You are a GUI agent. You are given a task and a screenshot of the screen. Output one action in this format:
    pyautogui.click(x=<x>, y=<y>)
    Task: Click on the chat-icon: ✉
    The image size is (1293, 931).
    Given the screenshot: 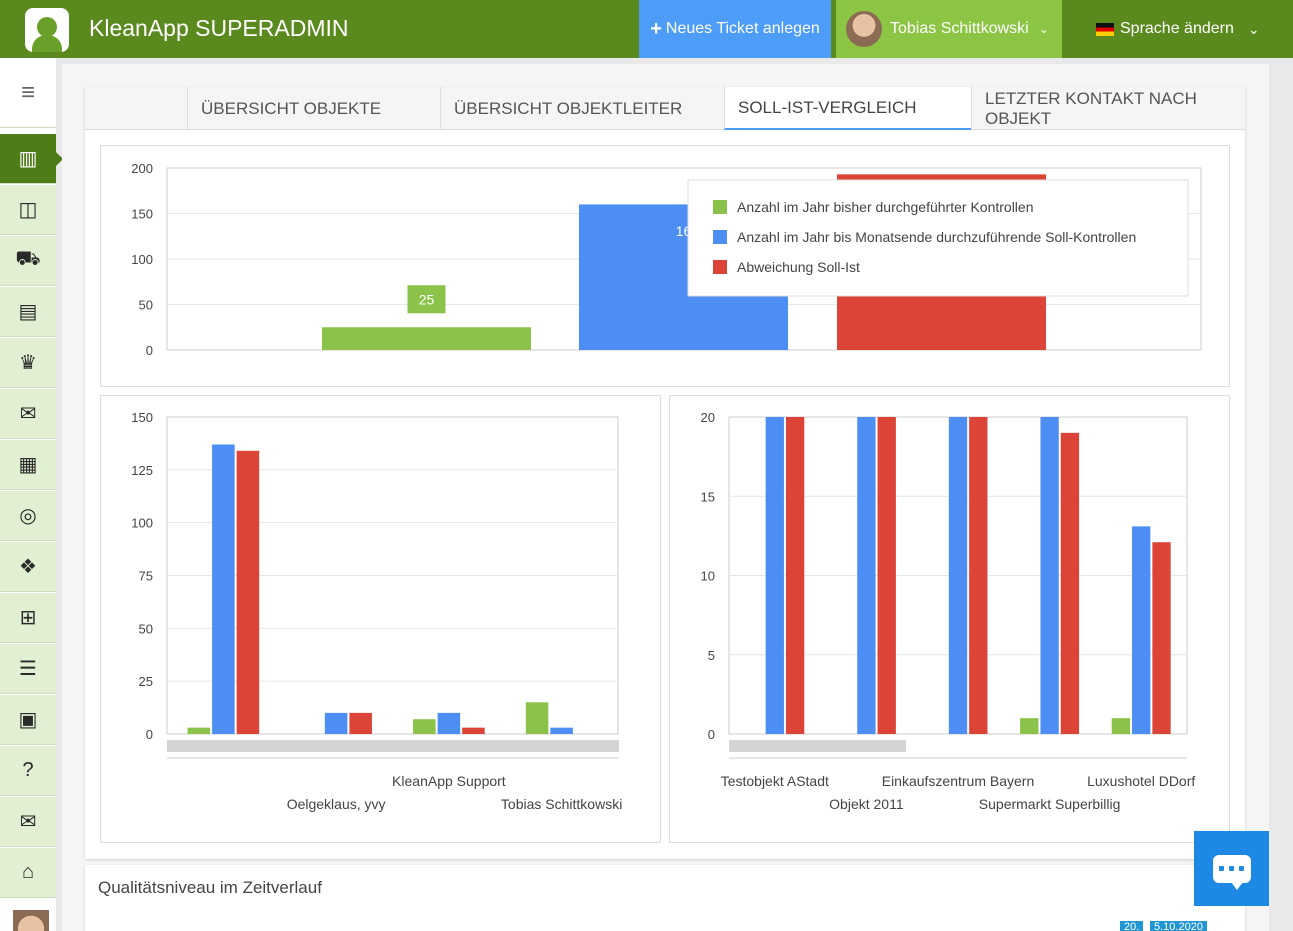 What is the action you would take?
    pyautogui.click(x=28, y=414)
    